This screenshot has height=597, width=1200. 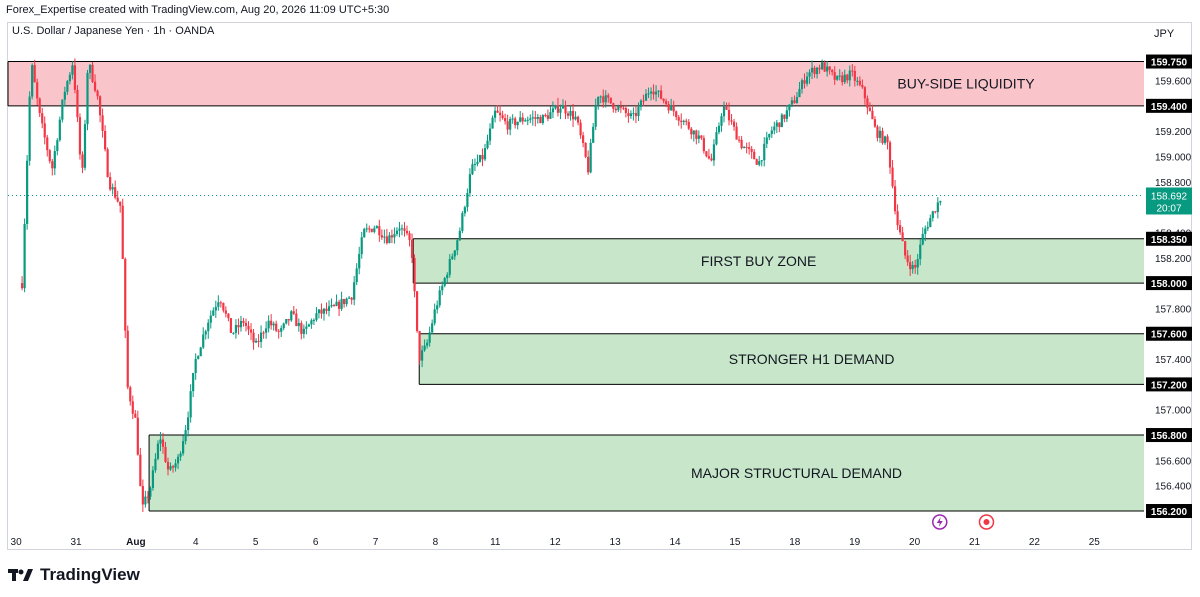 What do you see at coordinates (1169, 384) in the screenshot?
I see `zone-price-tag: 157.200` at bounding box center [1169, 384].